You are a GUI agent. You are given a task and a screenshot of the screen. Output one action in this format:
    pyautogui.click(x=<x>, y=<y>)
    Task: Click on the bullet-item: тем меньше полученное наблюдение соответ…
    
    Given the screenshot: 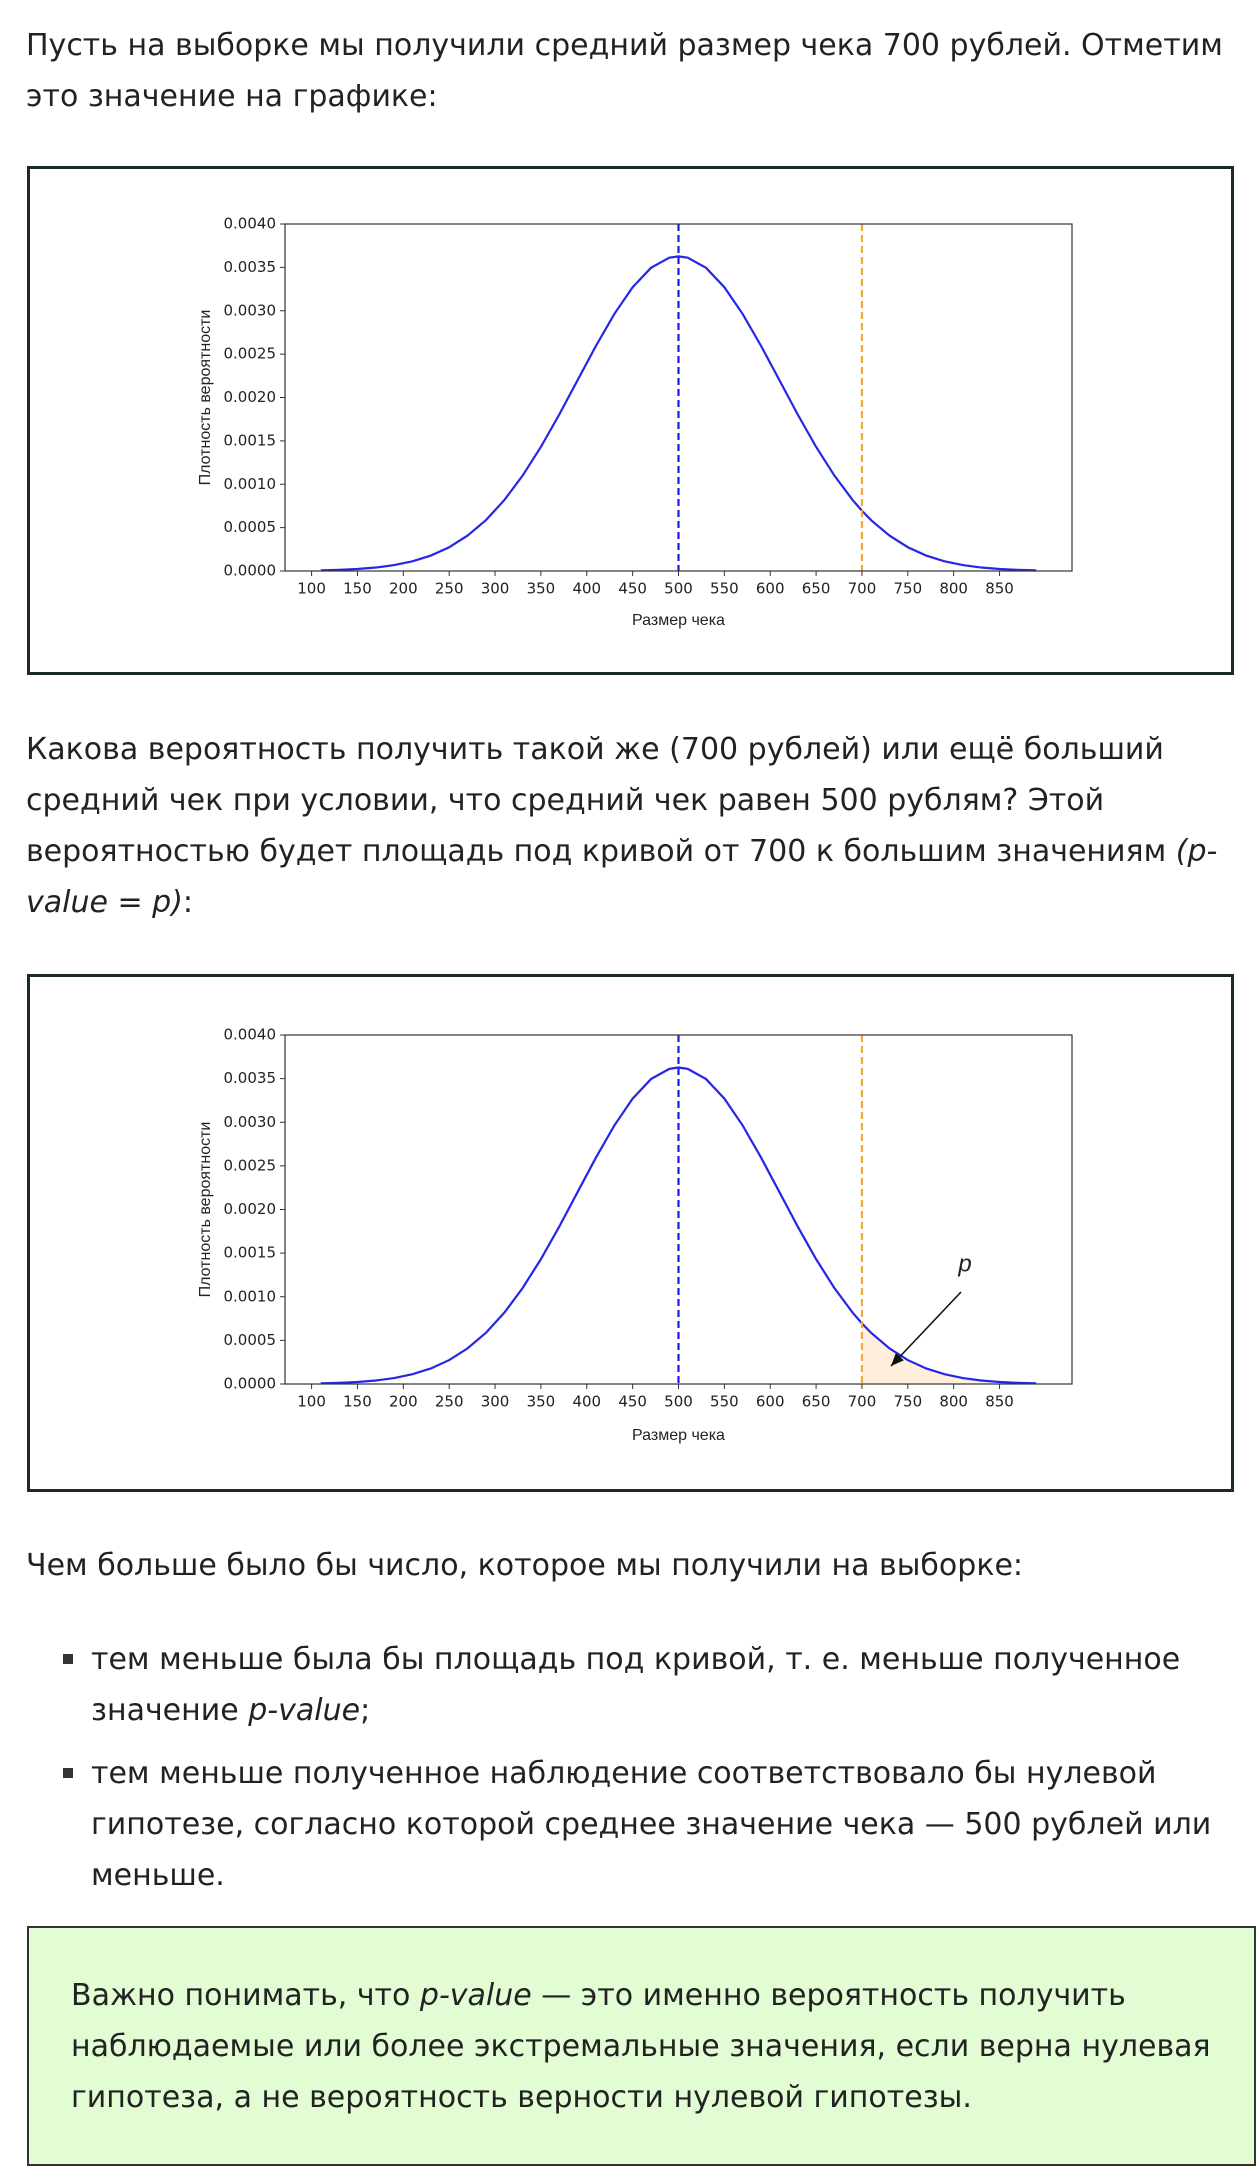 What is the action you would take?
    pyautogui.click(x=656, y=1824)
    